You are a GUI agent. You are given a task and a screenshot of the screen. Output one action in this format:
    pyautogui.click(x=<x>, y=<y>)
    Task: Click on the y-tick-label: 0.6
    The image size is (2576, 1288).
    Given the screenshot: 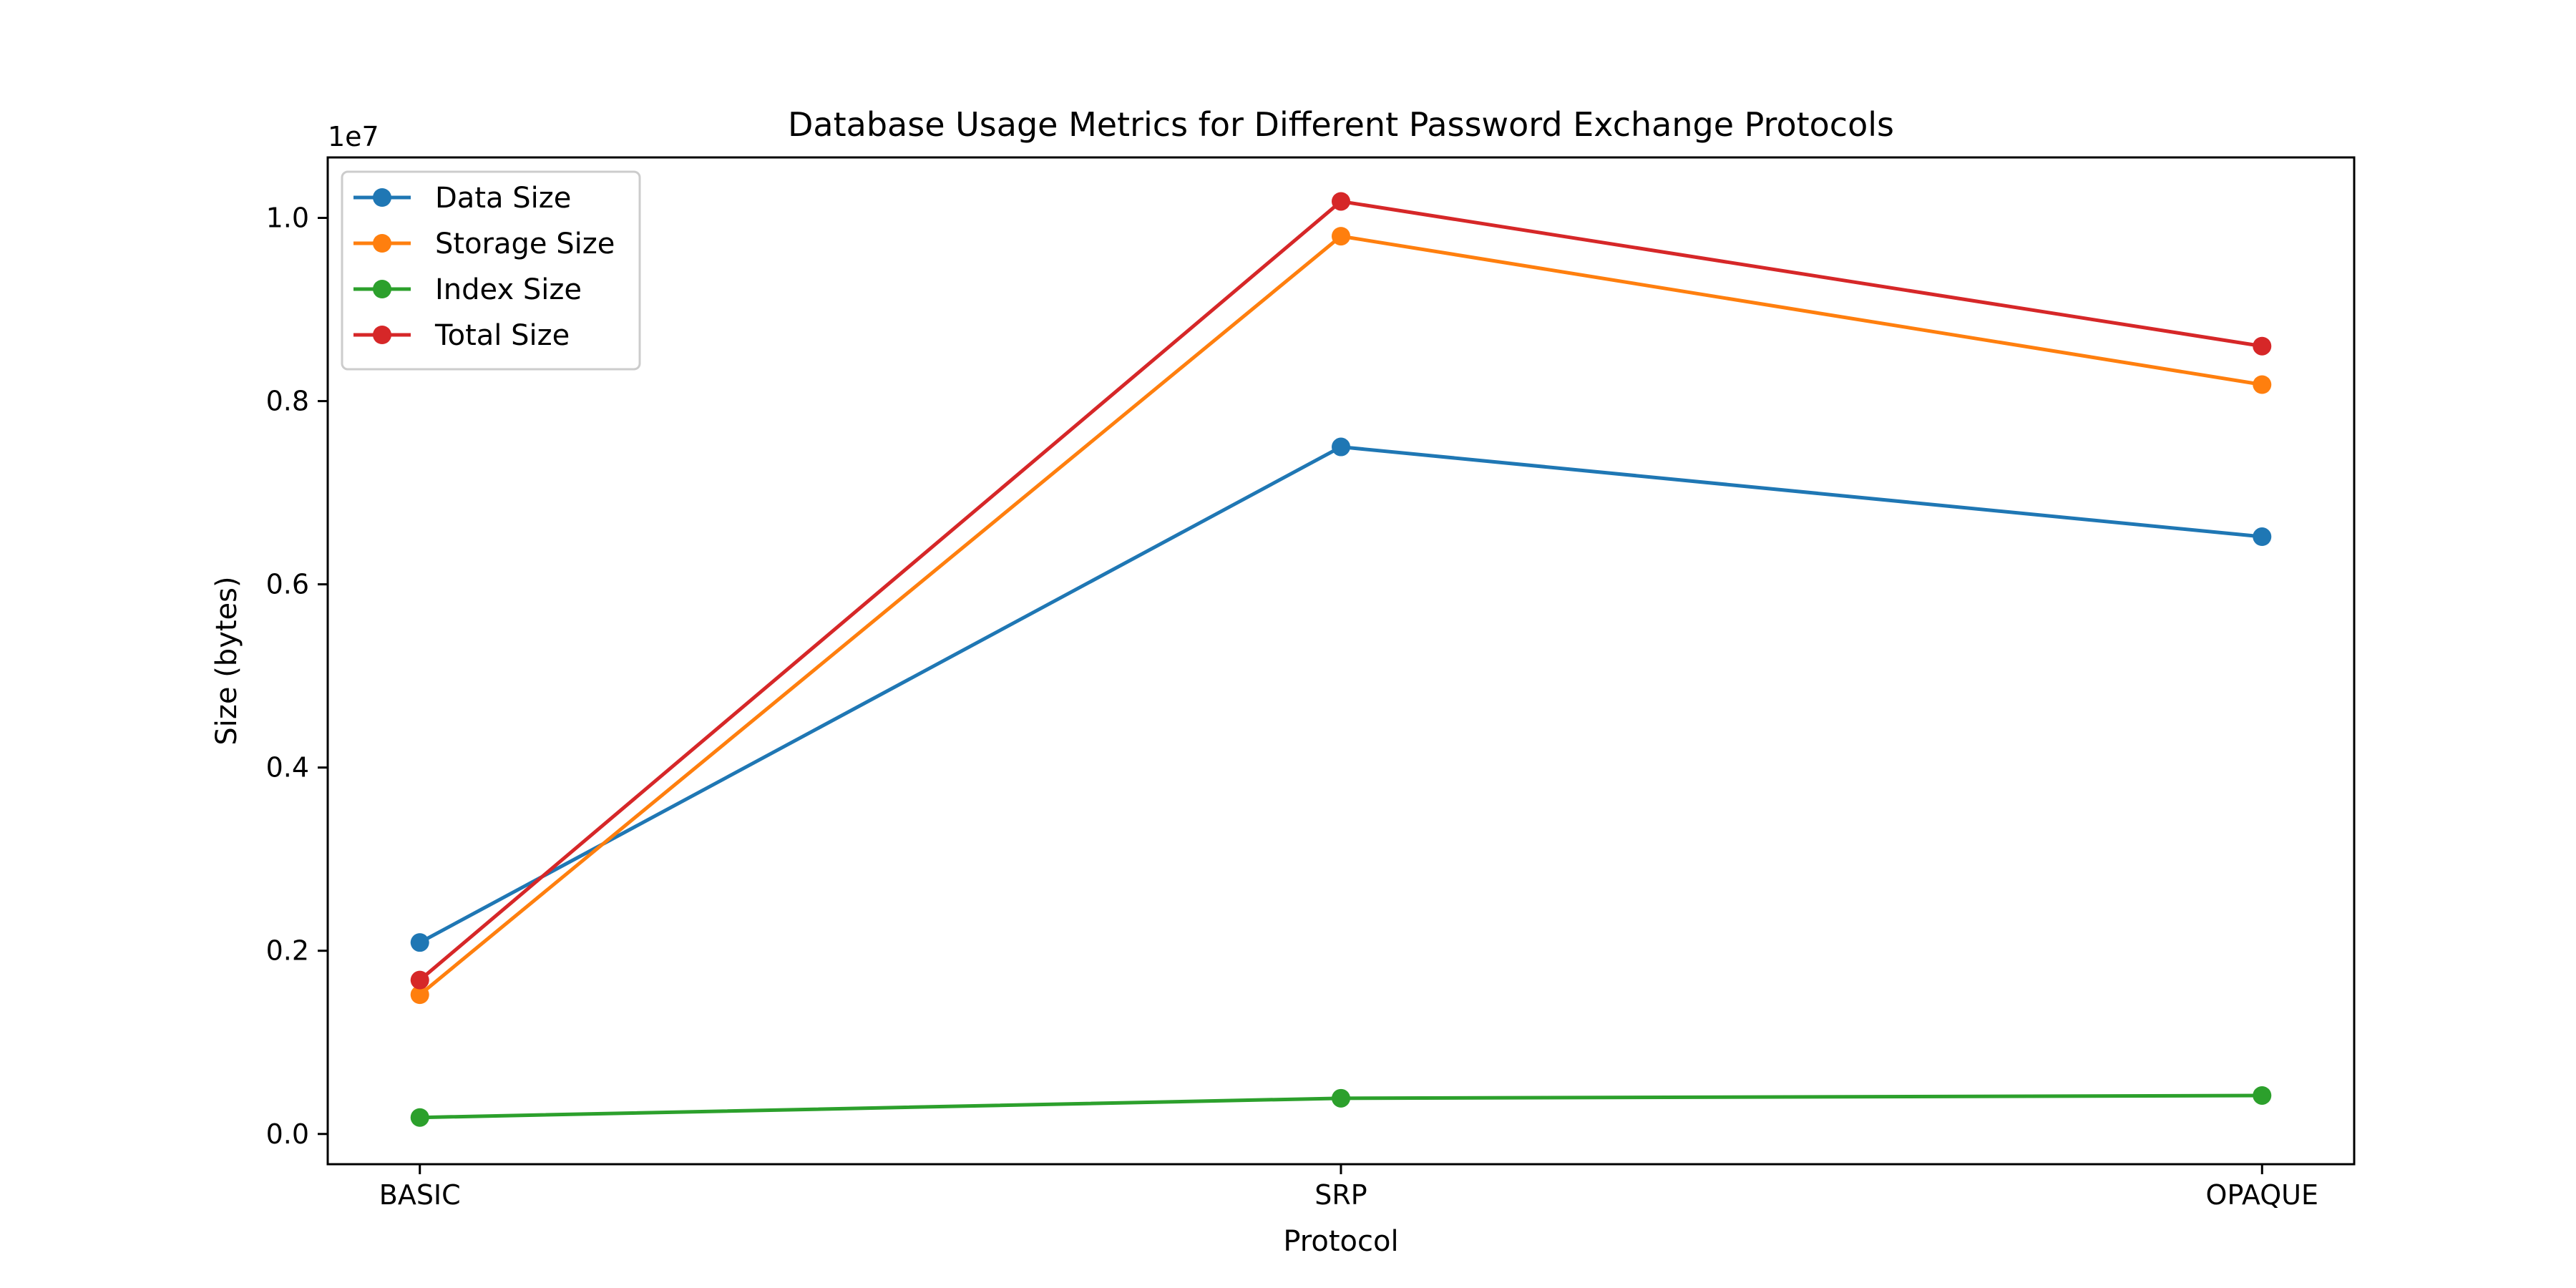 What is the action you would take?
    pyautogui.click(x=287, y=584)
    